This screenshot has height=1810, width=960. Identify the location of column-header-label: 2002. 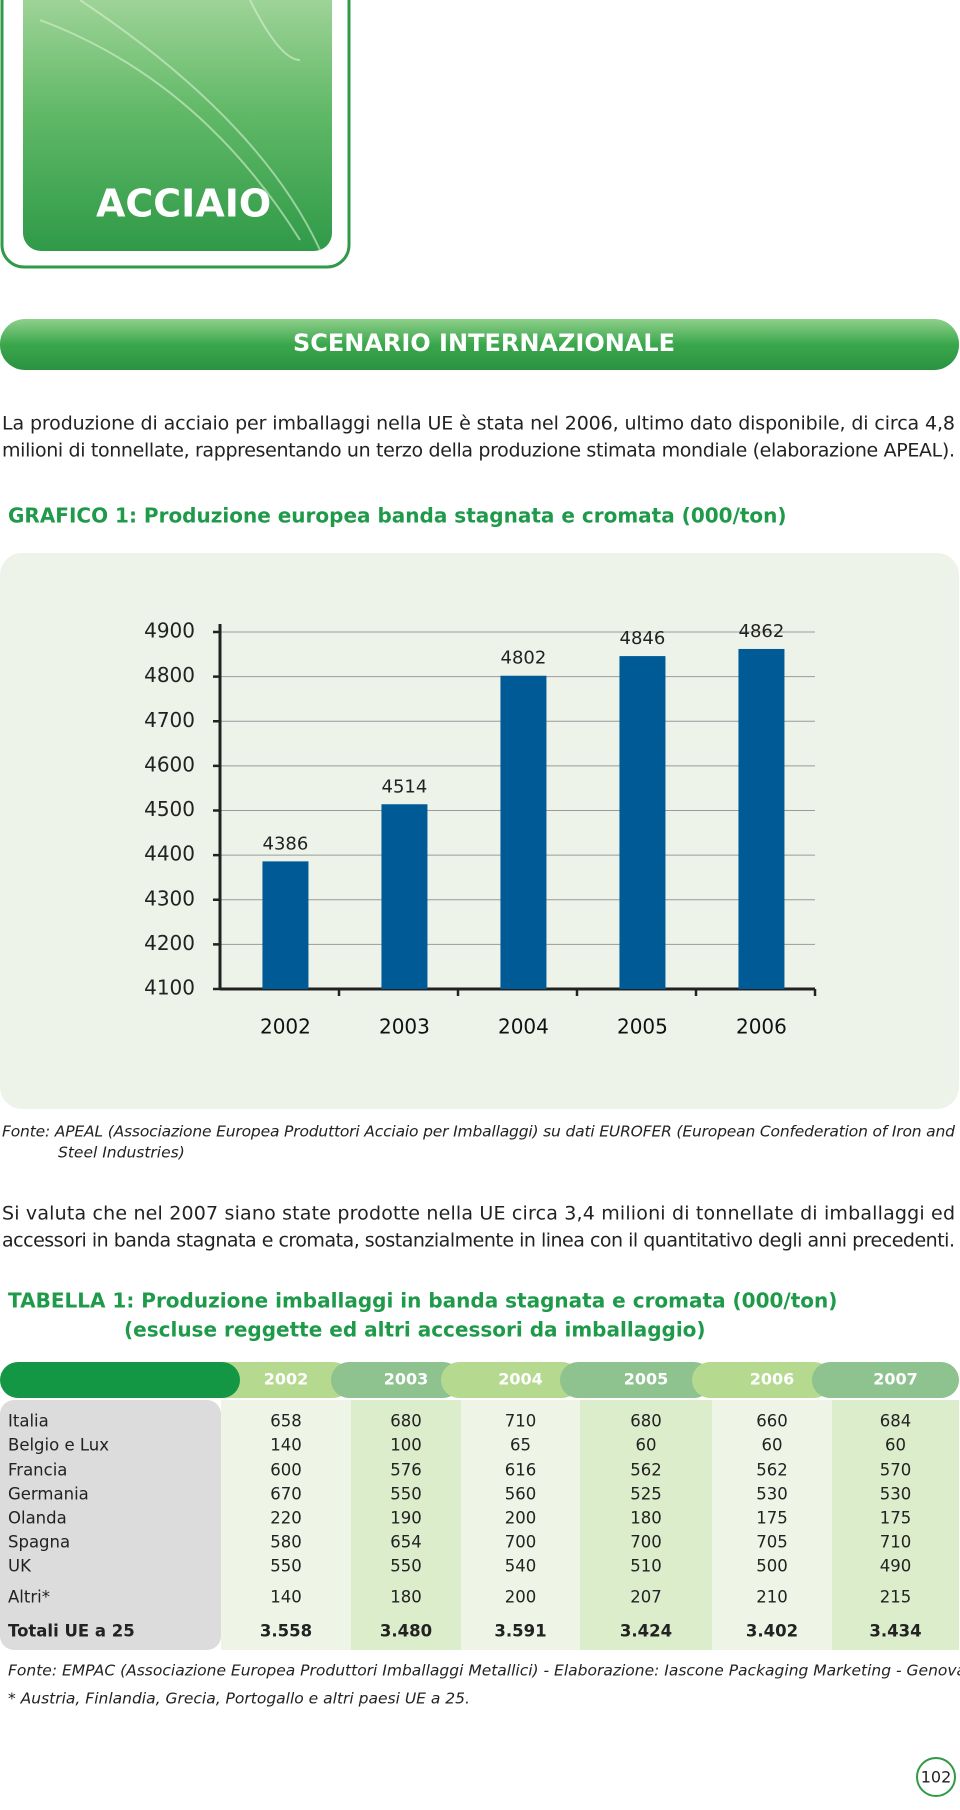
(286, 1379).